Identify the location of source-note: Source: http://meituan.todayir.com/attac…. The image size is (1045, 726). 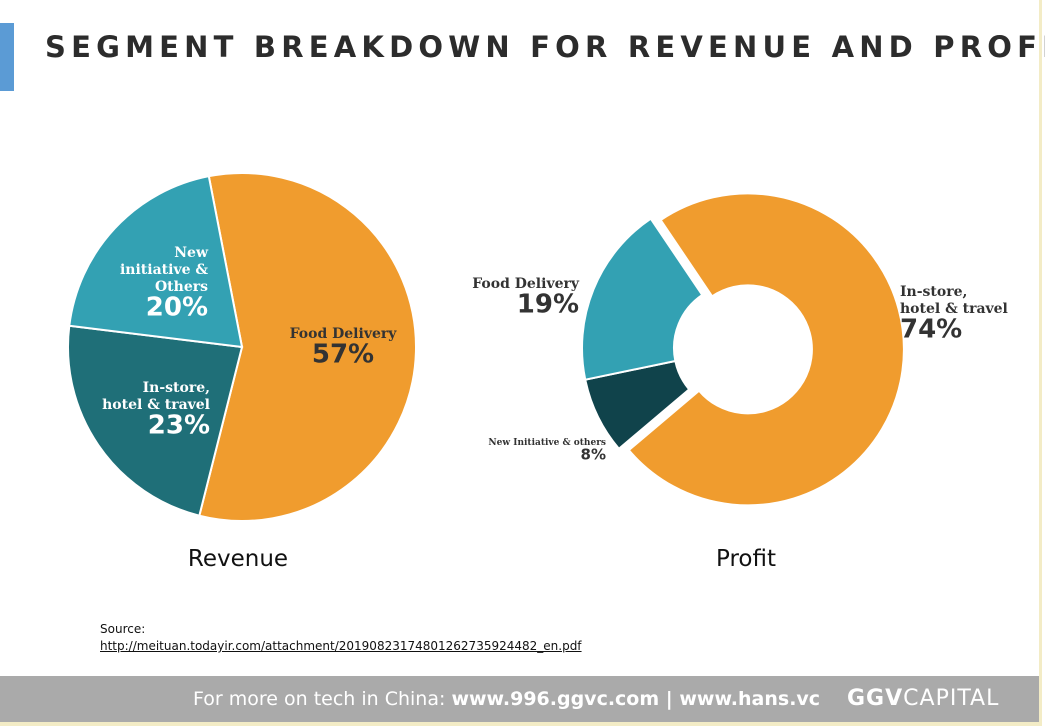
(341, 637).